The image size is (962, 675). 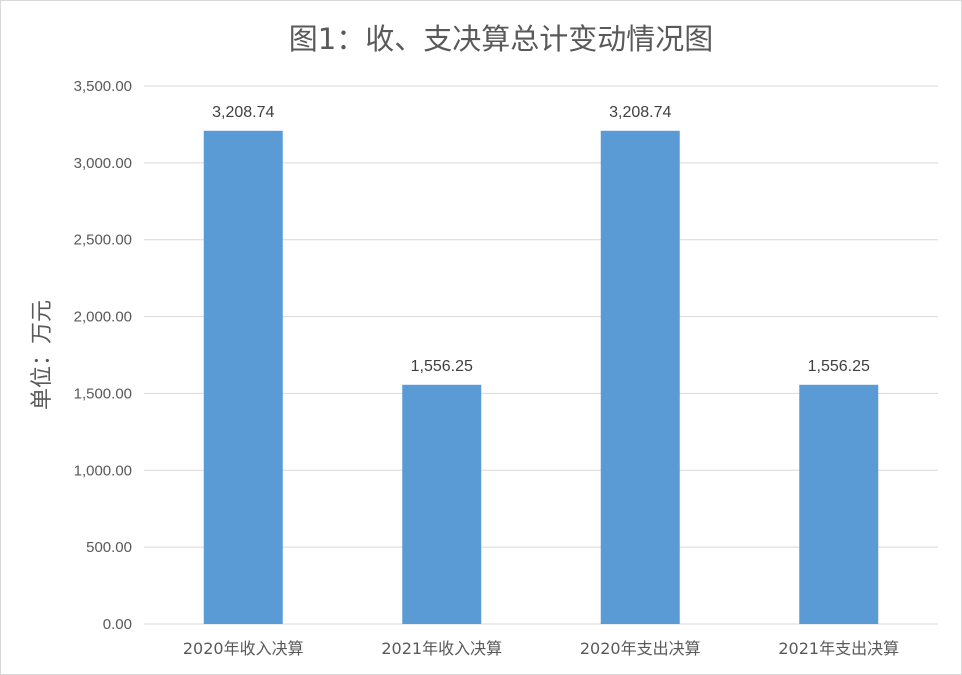 What do you see at coordinates (838, 648) in the screenshot?
I see `x-category-label: 2021年支出决算` at bounding box center [838, 648].